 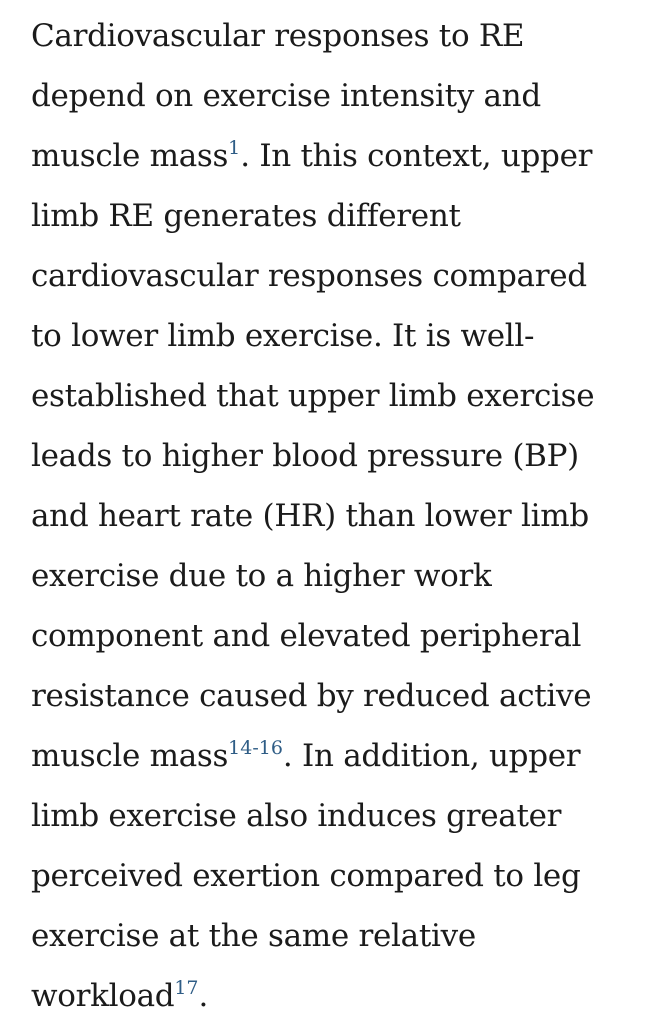 What do you see at coordinates (431, 756) in the screenshot?
I see `text-span: . In addition, upper` at bounding box center [431, 756].